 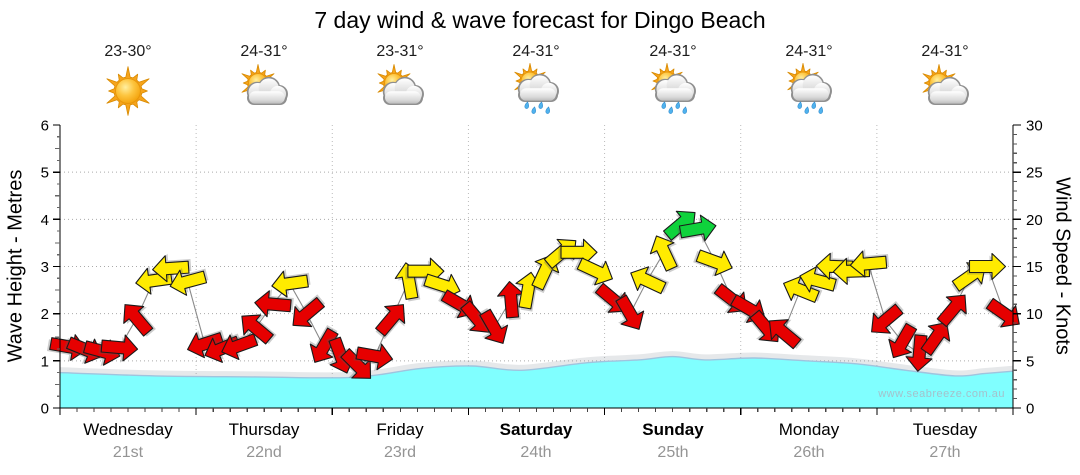 I want to click on day-label: Friday, so click(x=400, y=429).